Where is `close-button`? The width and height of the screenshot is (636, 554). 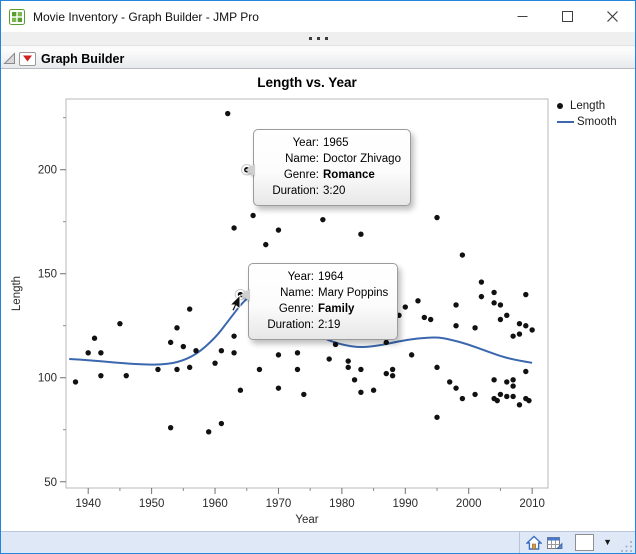
close-button is located at coordinates (612, 16).